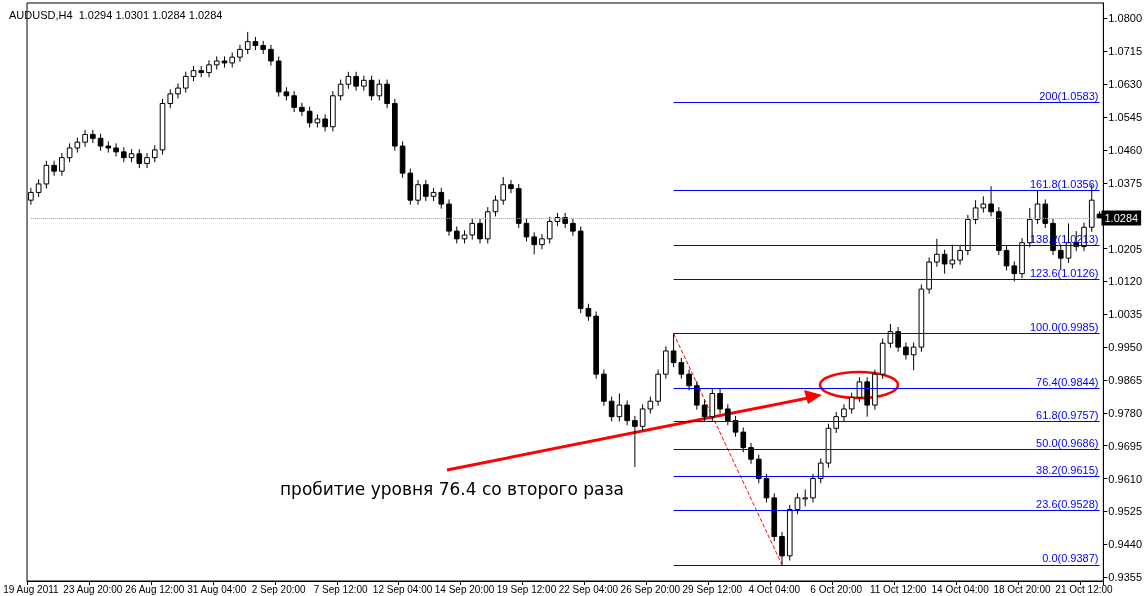 Image resolution: width=1145 pixels, height=596 pixels. Describe the element at coordinates (1125, 379) in the screenshot. I see `y-tick-label: 0.9865` at that location.